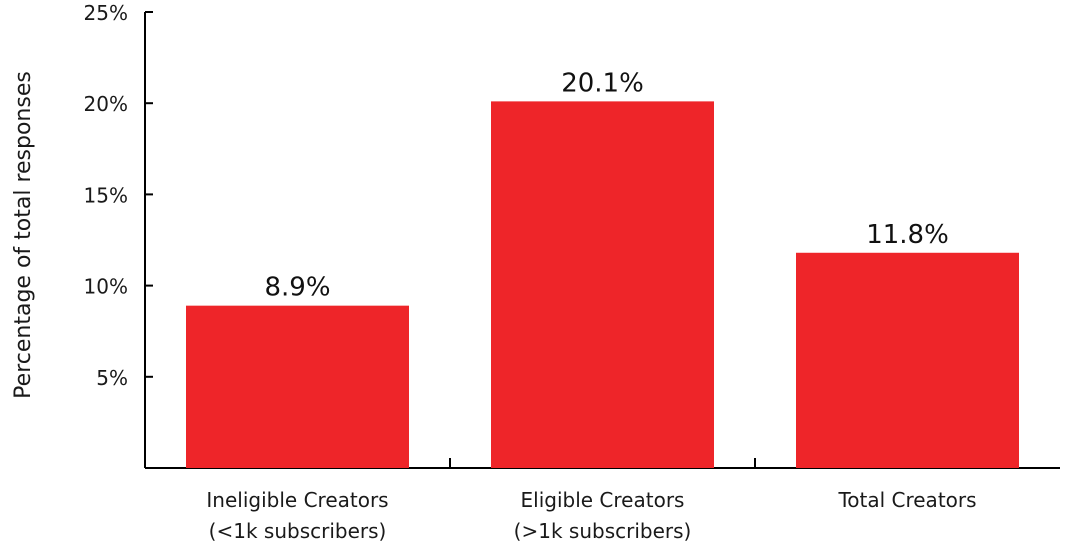 The height and width of the screenshot is (550, 1065). Describe the element at coordinates (602, 83) in the screenshot. I see `bar-value-label: 20.1%` at that location.